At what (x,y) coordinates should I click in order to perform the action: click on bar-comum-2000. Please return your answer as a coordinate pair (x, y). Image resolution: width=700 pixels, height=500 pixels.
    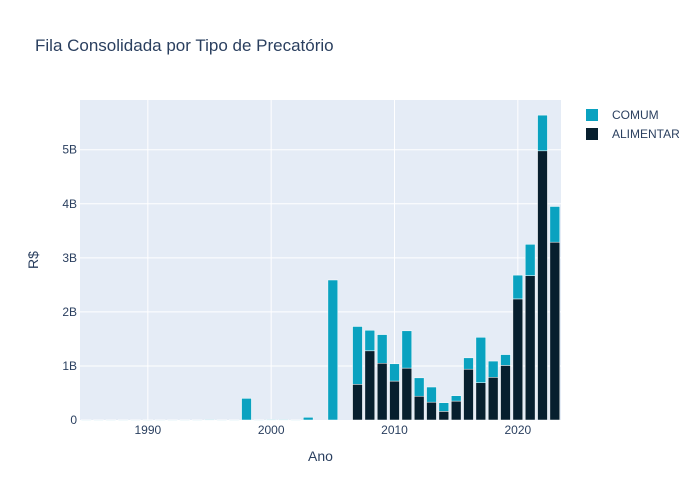
    Looking at the image, I should click on (271, 420).